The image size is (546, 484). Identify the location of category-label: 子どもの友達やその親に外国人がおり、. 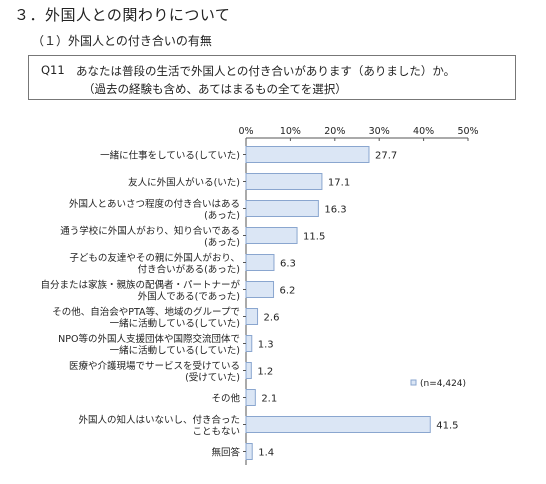
(154, 258).